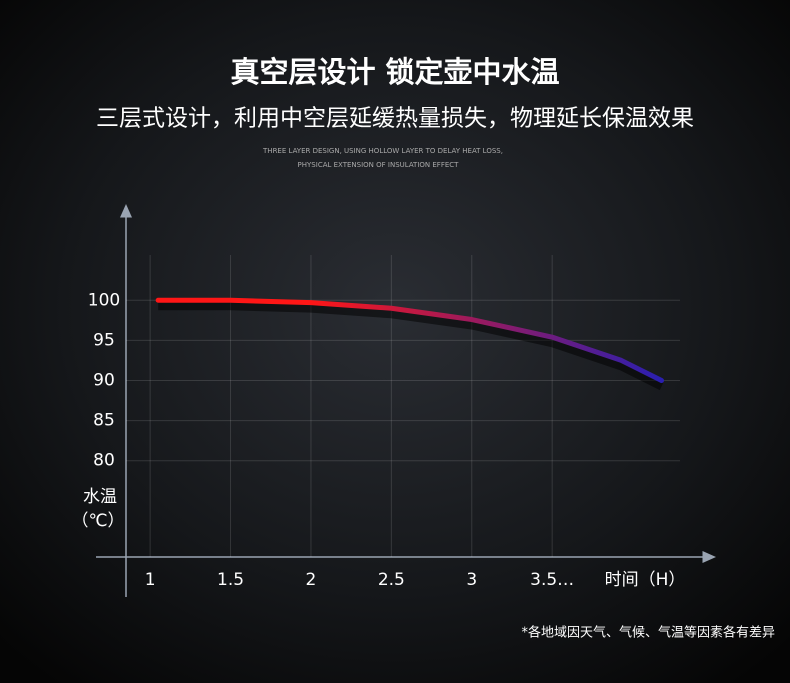 The image size is (790, 683). I want to click on y-axis-label: （℃）, so click(97, 521).